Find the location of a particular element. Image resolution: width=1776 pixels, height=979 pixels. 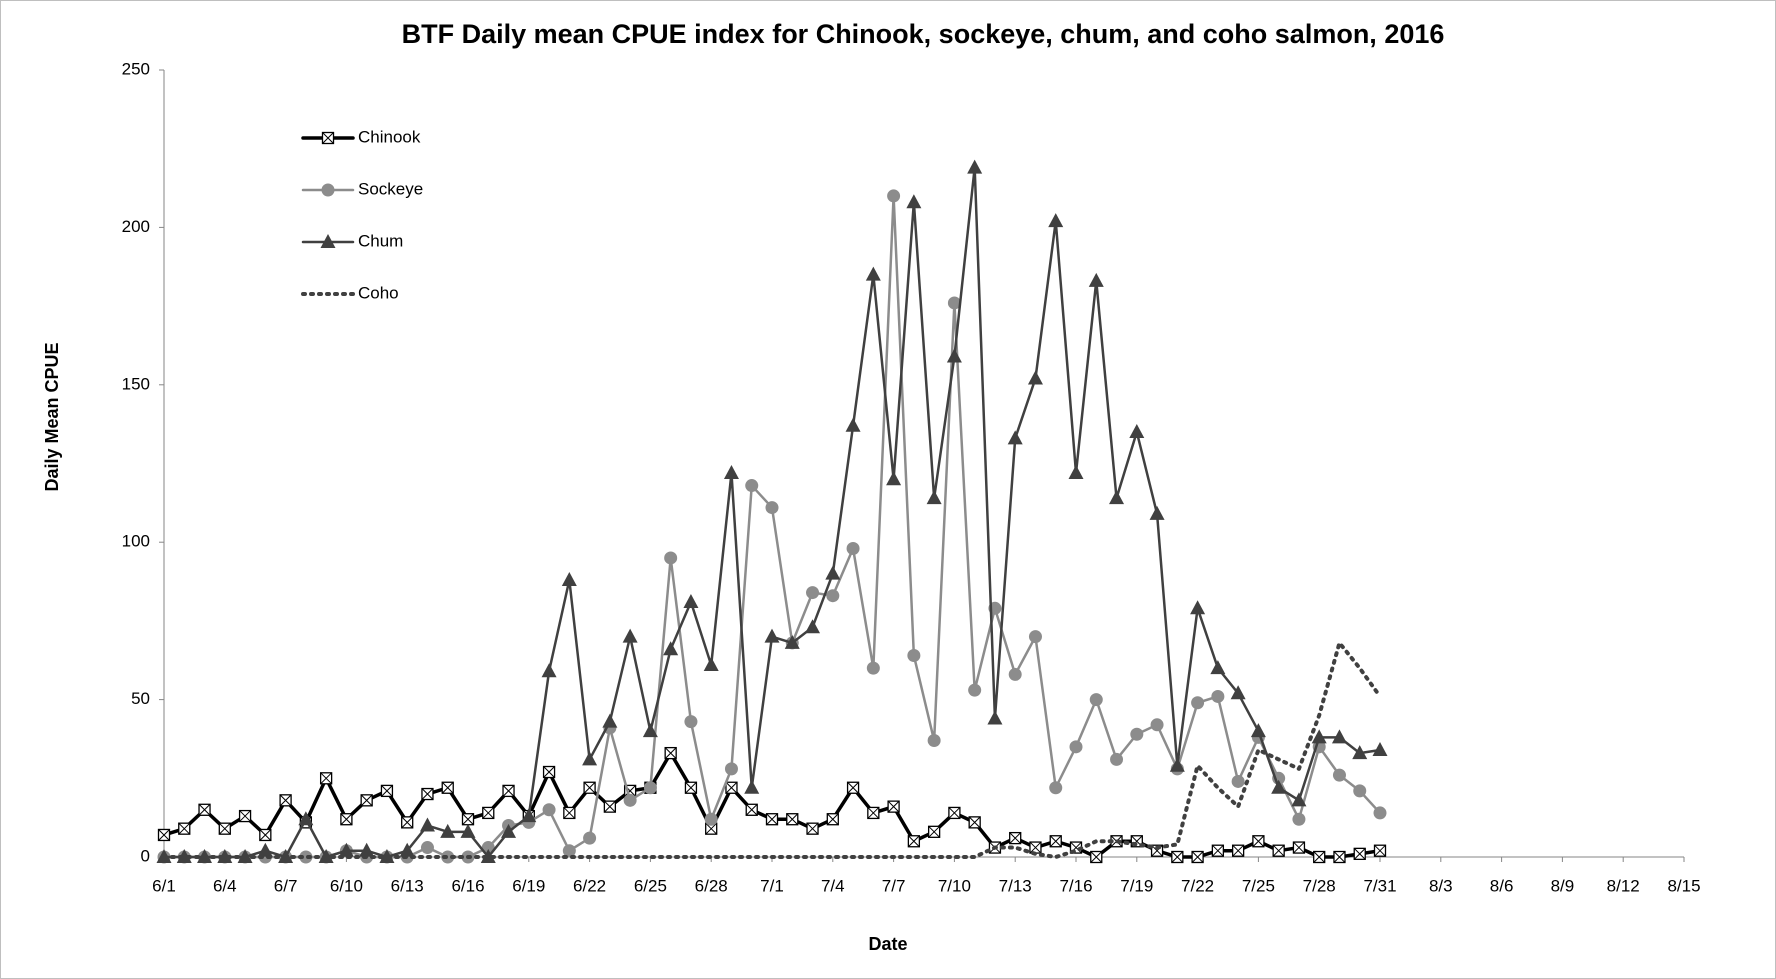

x-tick-label: 7/13 is located at coordinates (1015, 885).